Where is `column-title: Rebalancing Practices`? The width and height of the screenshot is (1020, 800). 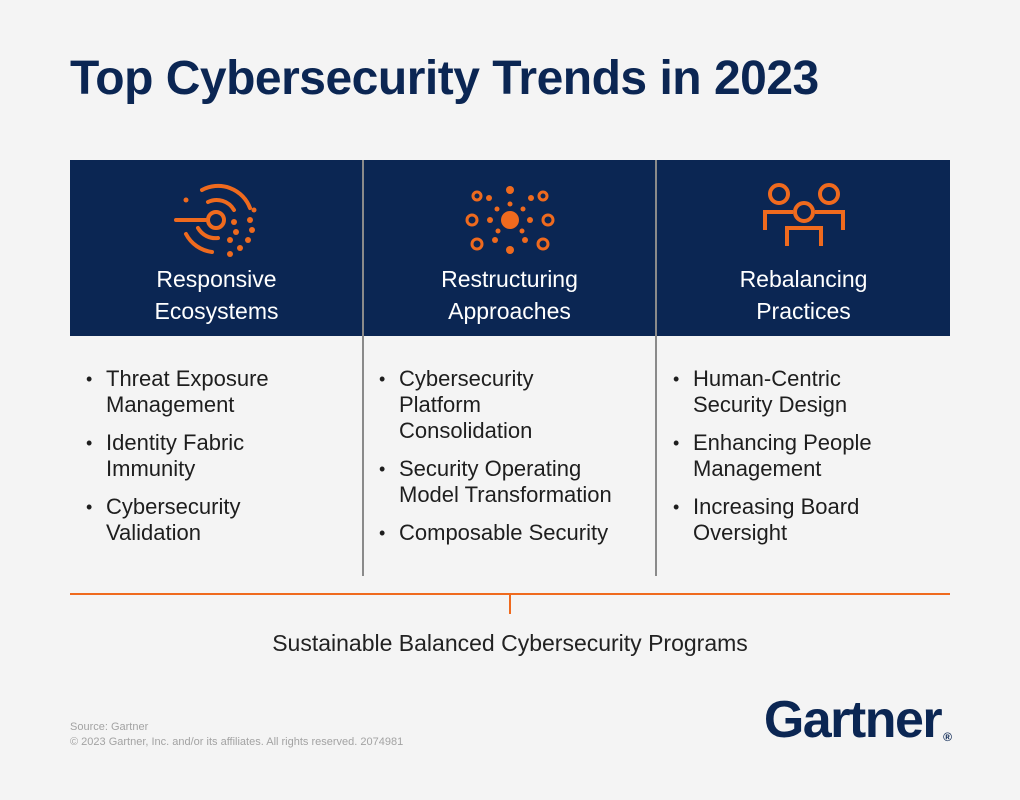 column-title: Rebalancing Practices is located at coordinates (803, 295).